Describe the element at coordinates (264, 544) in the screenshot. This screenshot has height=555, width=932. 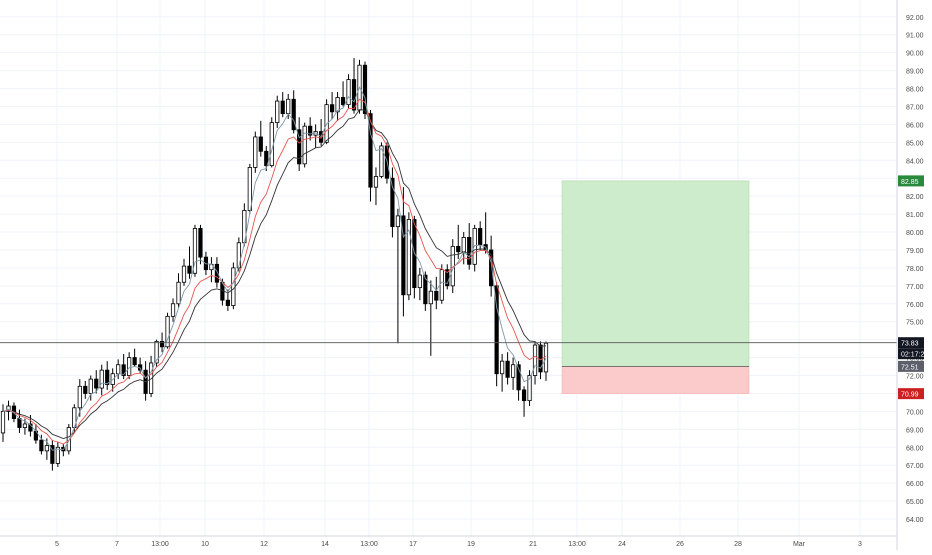
I see `x-tick-label: 12` at that location.